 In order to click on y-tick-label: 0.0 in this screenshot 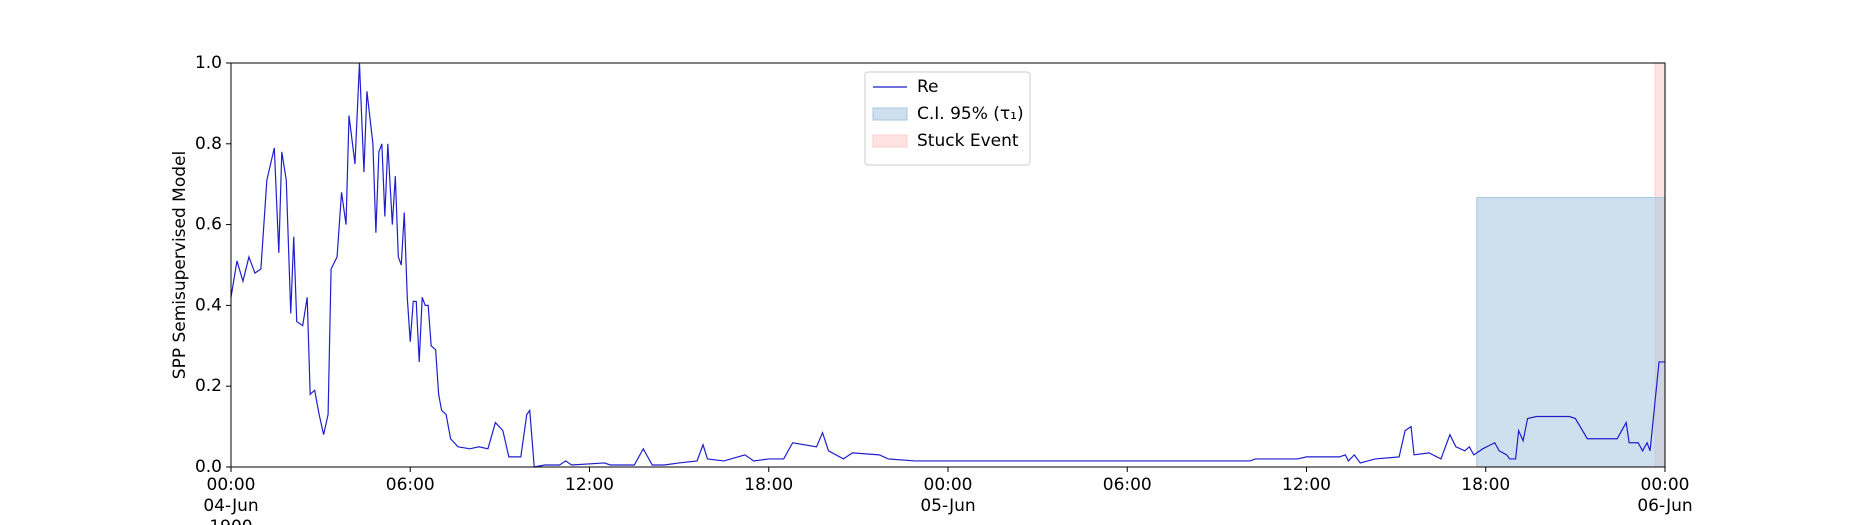, I will do `click(208, 467)`.